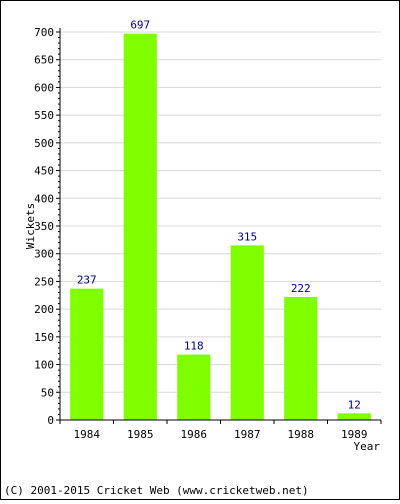 This screenshot has height=504, width=400. I want to click on y-tick-label: 600, so click(44, 87).